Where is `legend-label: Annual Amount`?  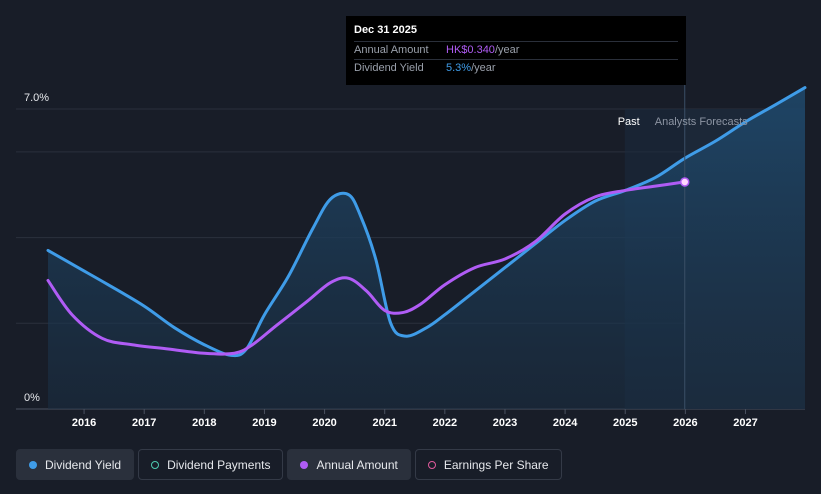
legend-label: Annual Amount is located at coordinates (357, 464).